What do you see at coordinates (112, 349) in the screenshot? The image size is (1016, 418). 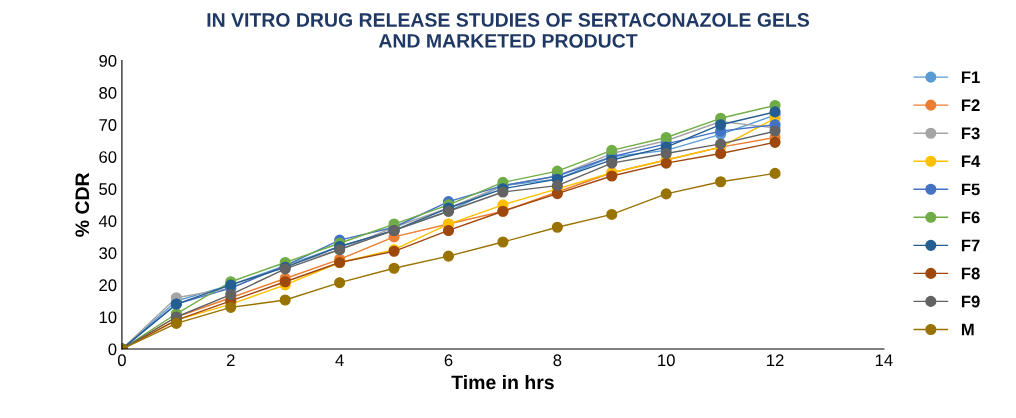 I see `y-tick-label: 0` at bounding box center [112, 349].